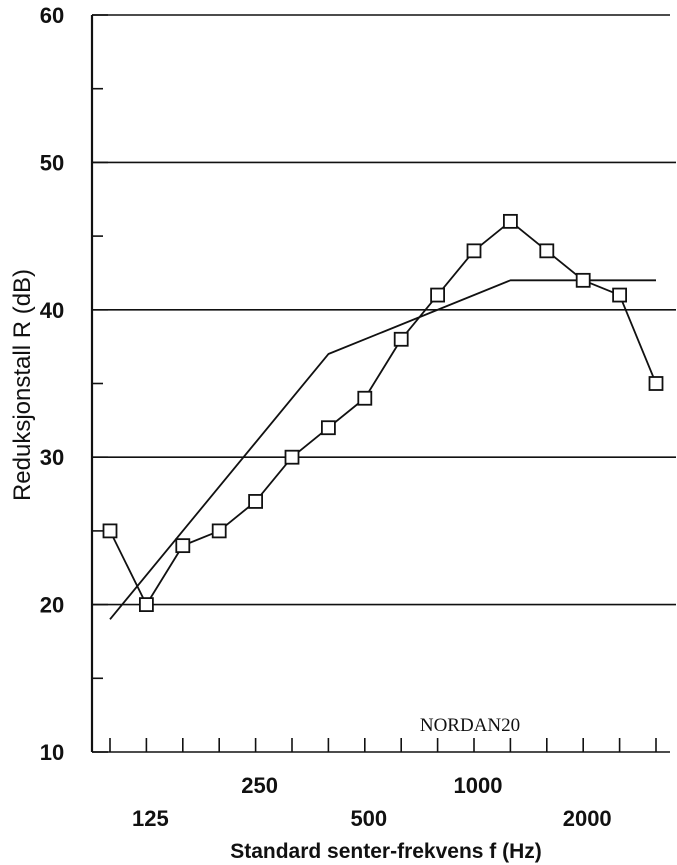 Image resolution: width=677 pixels, height=865 pixels. Describe the element at coordinates (587, 818) in the screenshot. I see `x-tick-label-2000: 2000` at that location.